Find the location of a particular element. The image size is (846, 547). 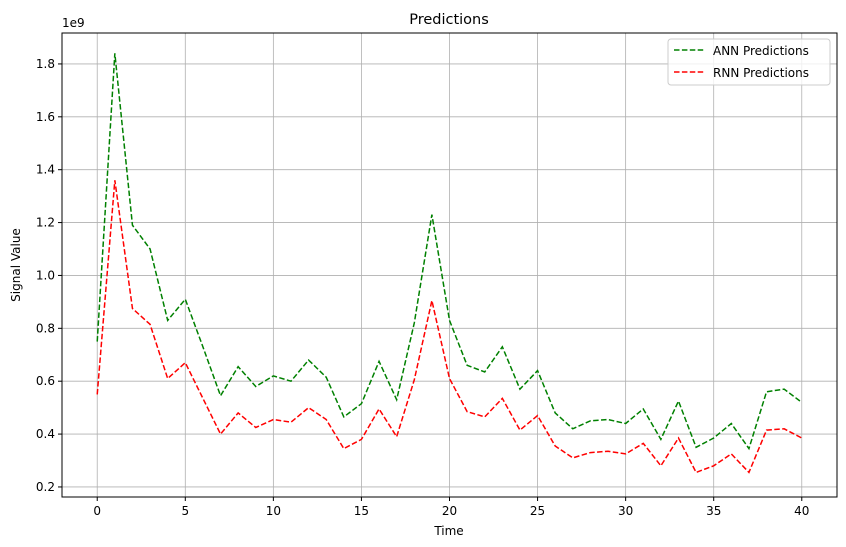

y-axis-label: Signal Value is located at coordinates (16, 265).